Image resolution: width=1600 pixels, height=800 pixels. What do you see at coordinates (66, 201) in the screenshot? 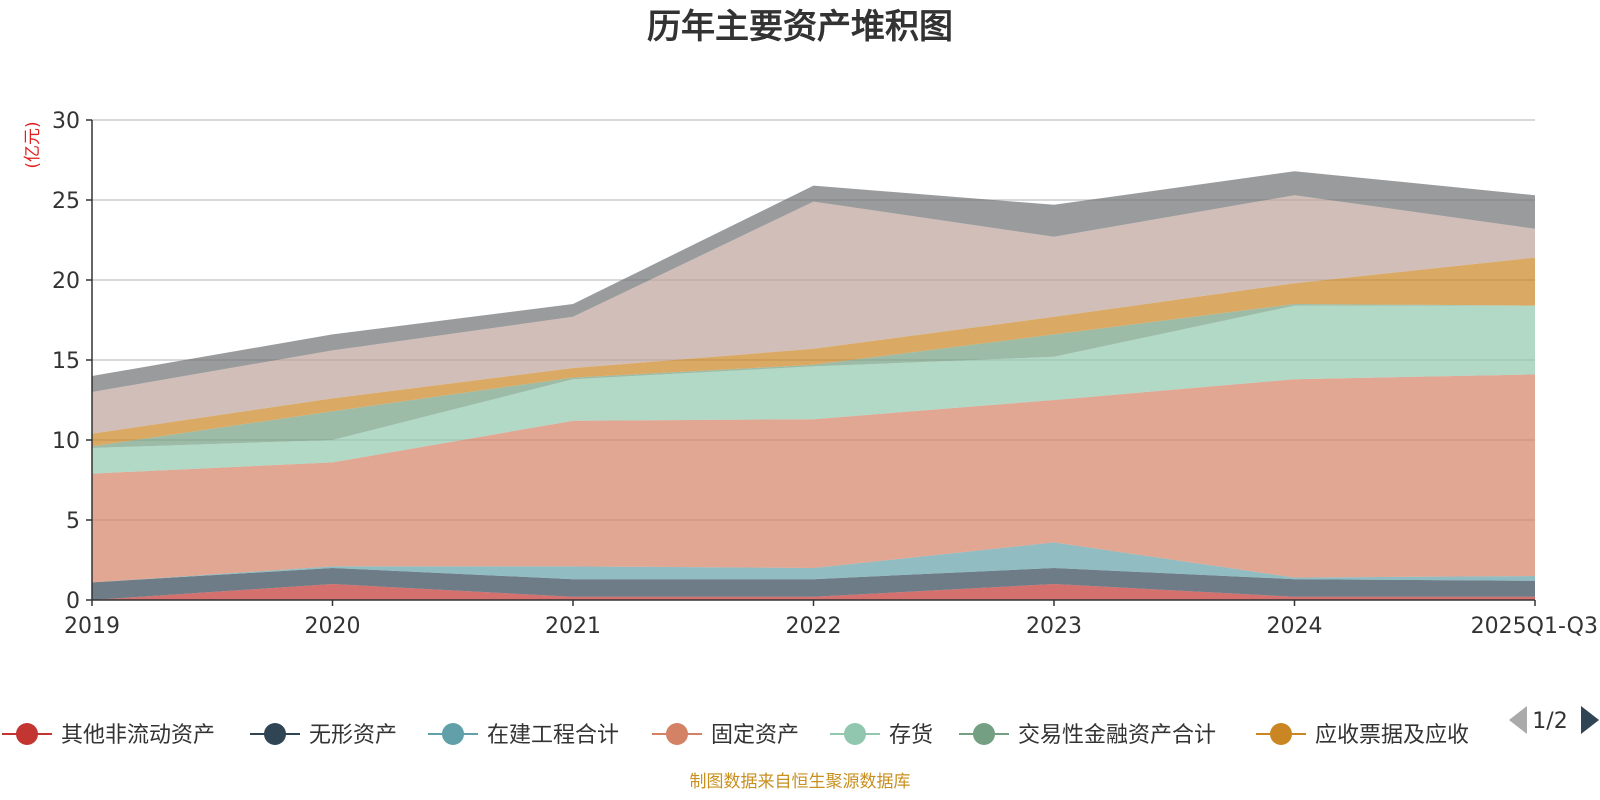
I see `y-tick-label: 25` at bounding box center [66, 201].